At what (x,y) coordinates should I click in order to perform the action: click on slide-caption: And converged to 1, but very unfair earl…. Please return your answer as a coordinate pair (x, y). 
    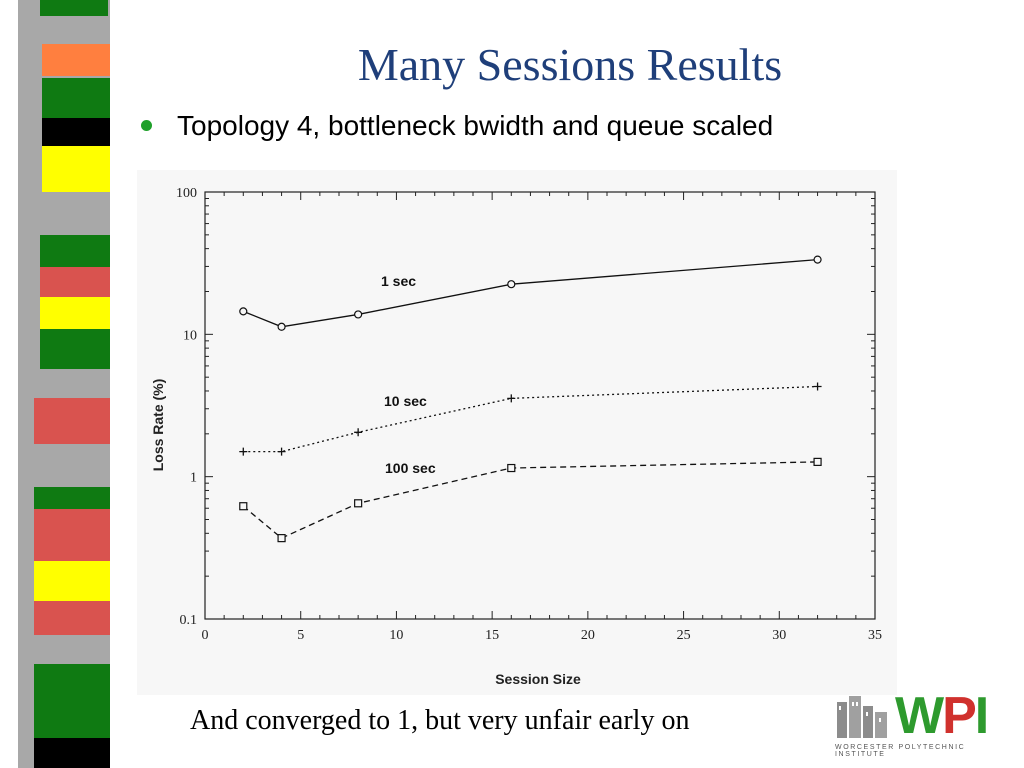
    Looking at the image, I should click on (440, 720).